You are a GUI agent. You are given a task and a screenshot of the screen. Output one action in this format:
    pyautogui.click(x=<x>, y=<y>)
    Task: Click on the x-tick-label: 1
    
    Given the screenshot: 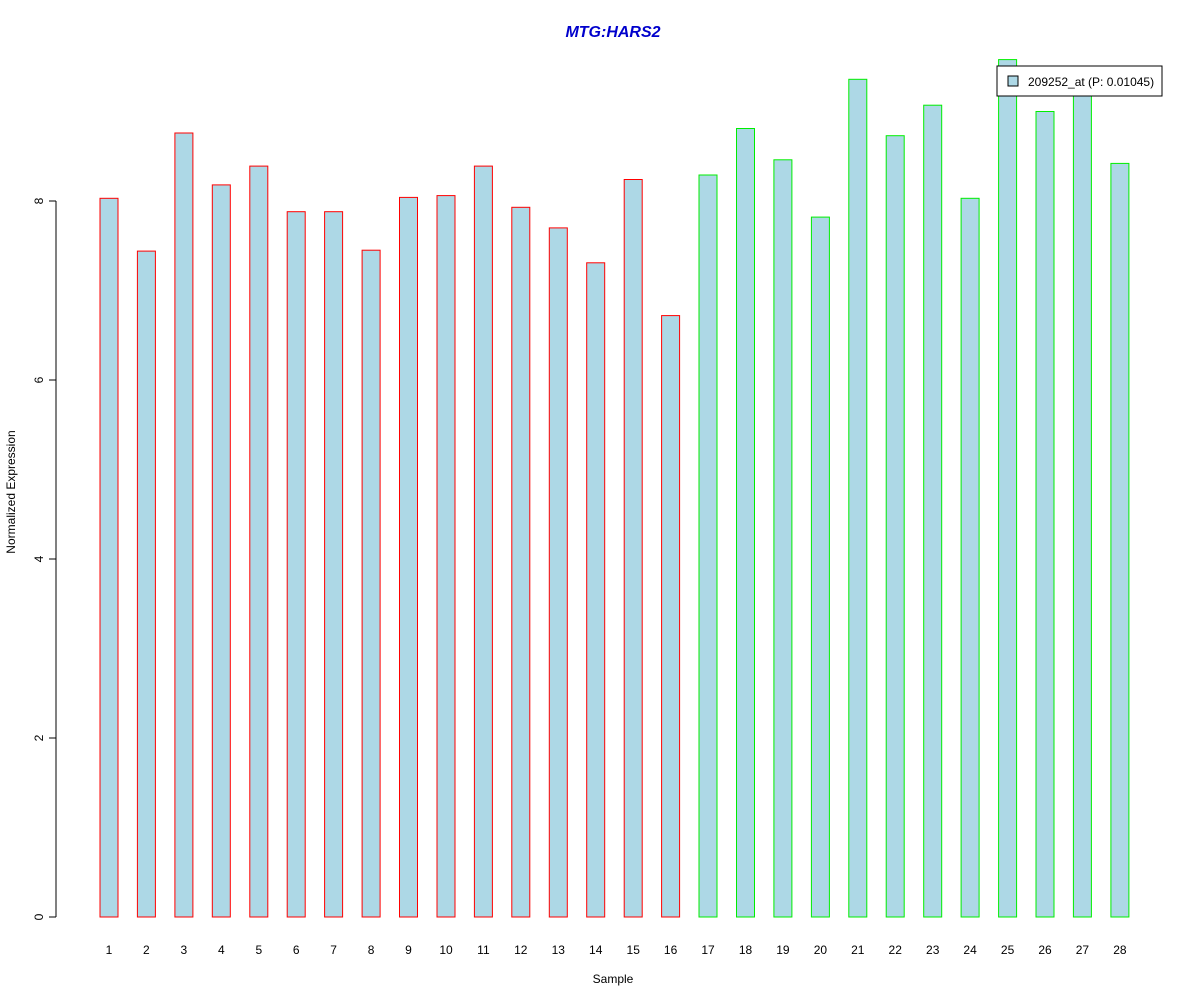 What is the action you would take?
    pyautogui.click(x=109, y=950)
    